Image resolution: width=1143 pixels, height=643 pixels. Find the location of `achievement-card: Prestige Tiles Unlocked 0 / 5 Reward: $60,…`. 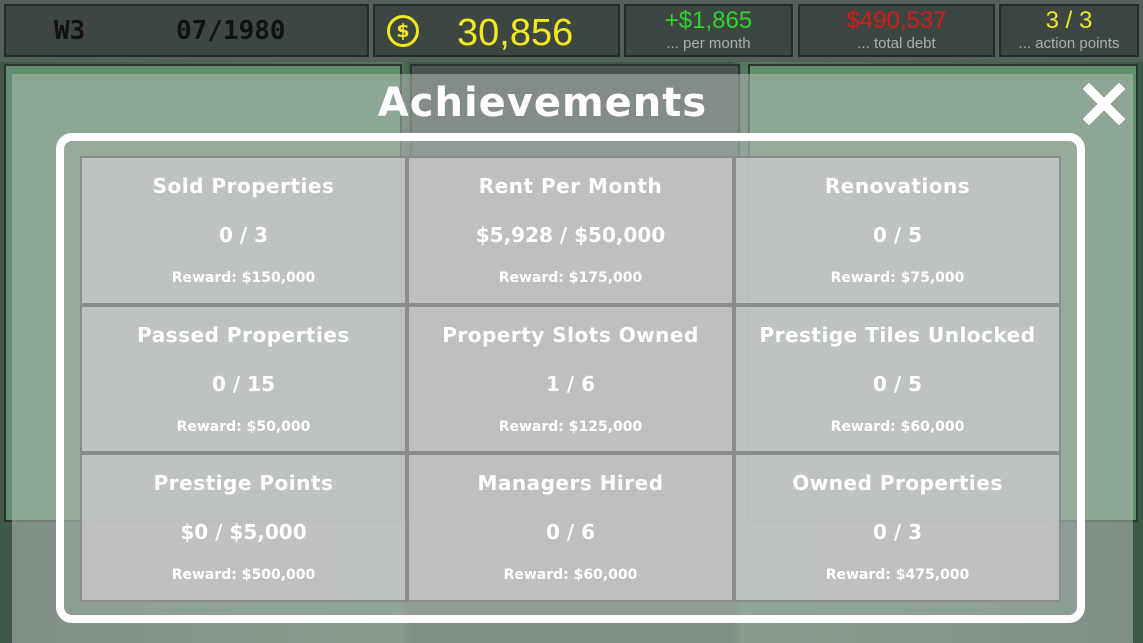

achievement-card: Prestige Tiles Unlocked 0 / 5 Reward: $60,… is located at coordinates (897, 379).